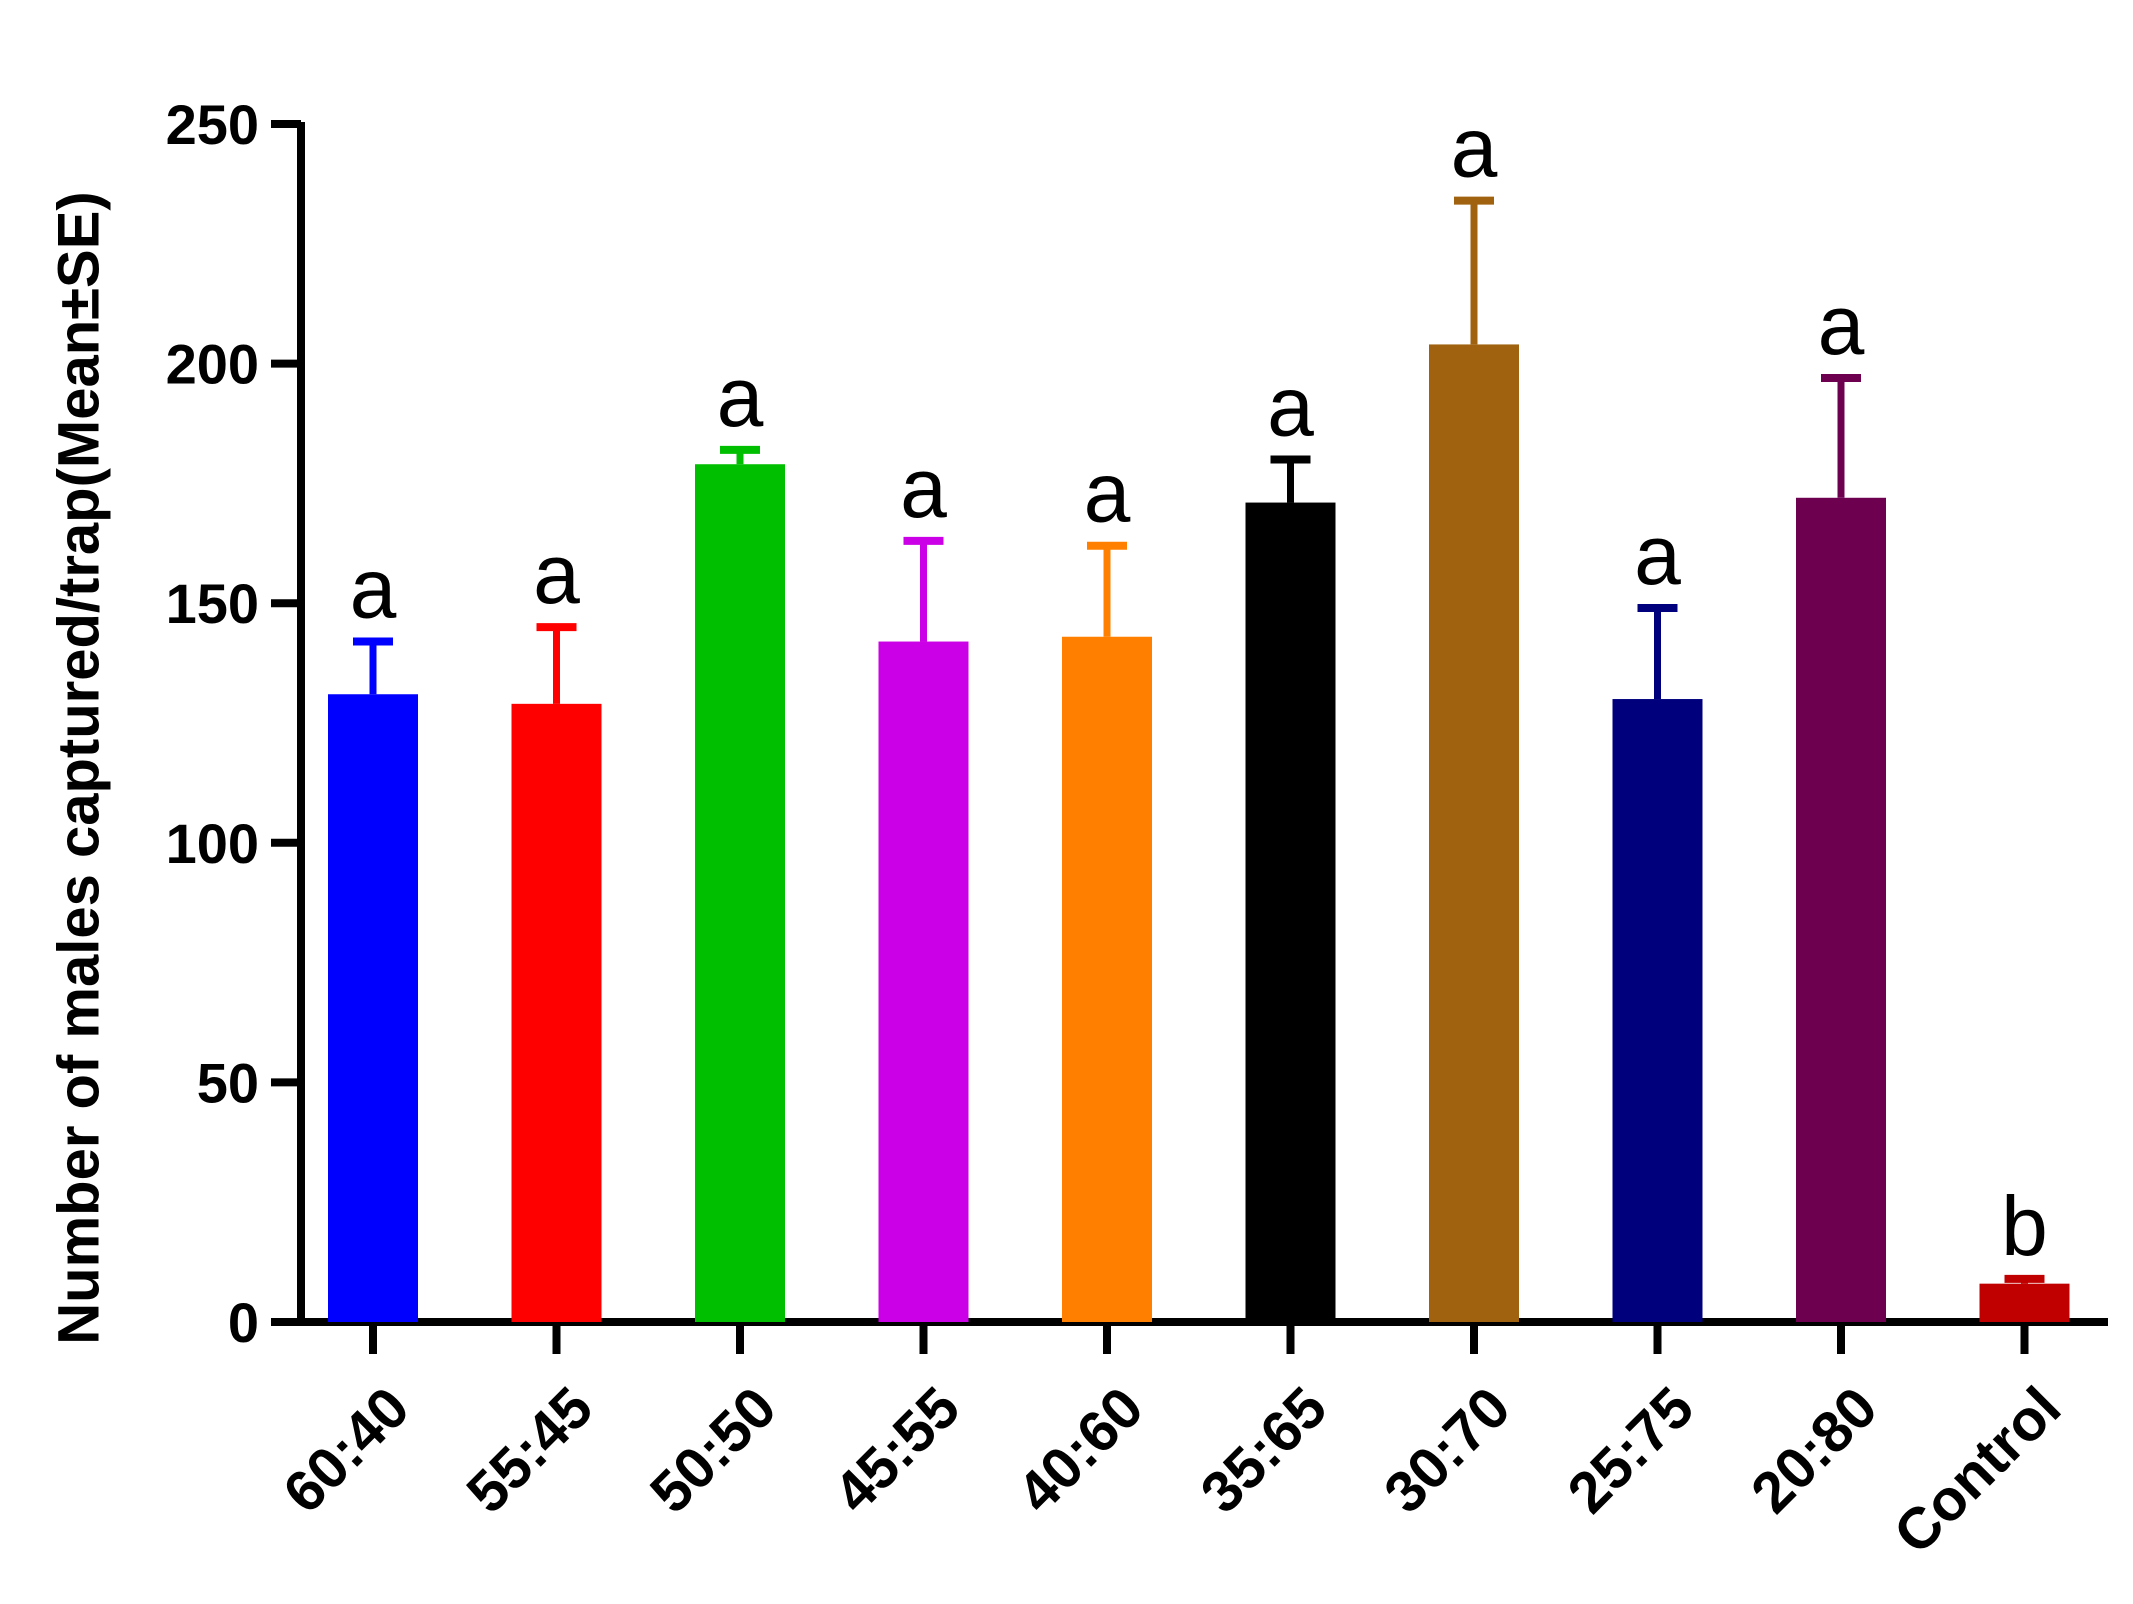 The height and width of the screenshot is (1604, 2133). Describe the element at coordinates (896, 1450) in the screenshot. I see `x-tick-label: 45:55` at that location.